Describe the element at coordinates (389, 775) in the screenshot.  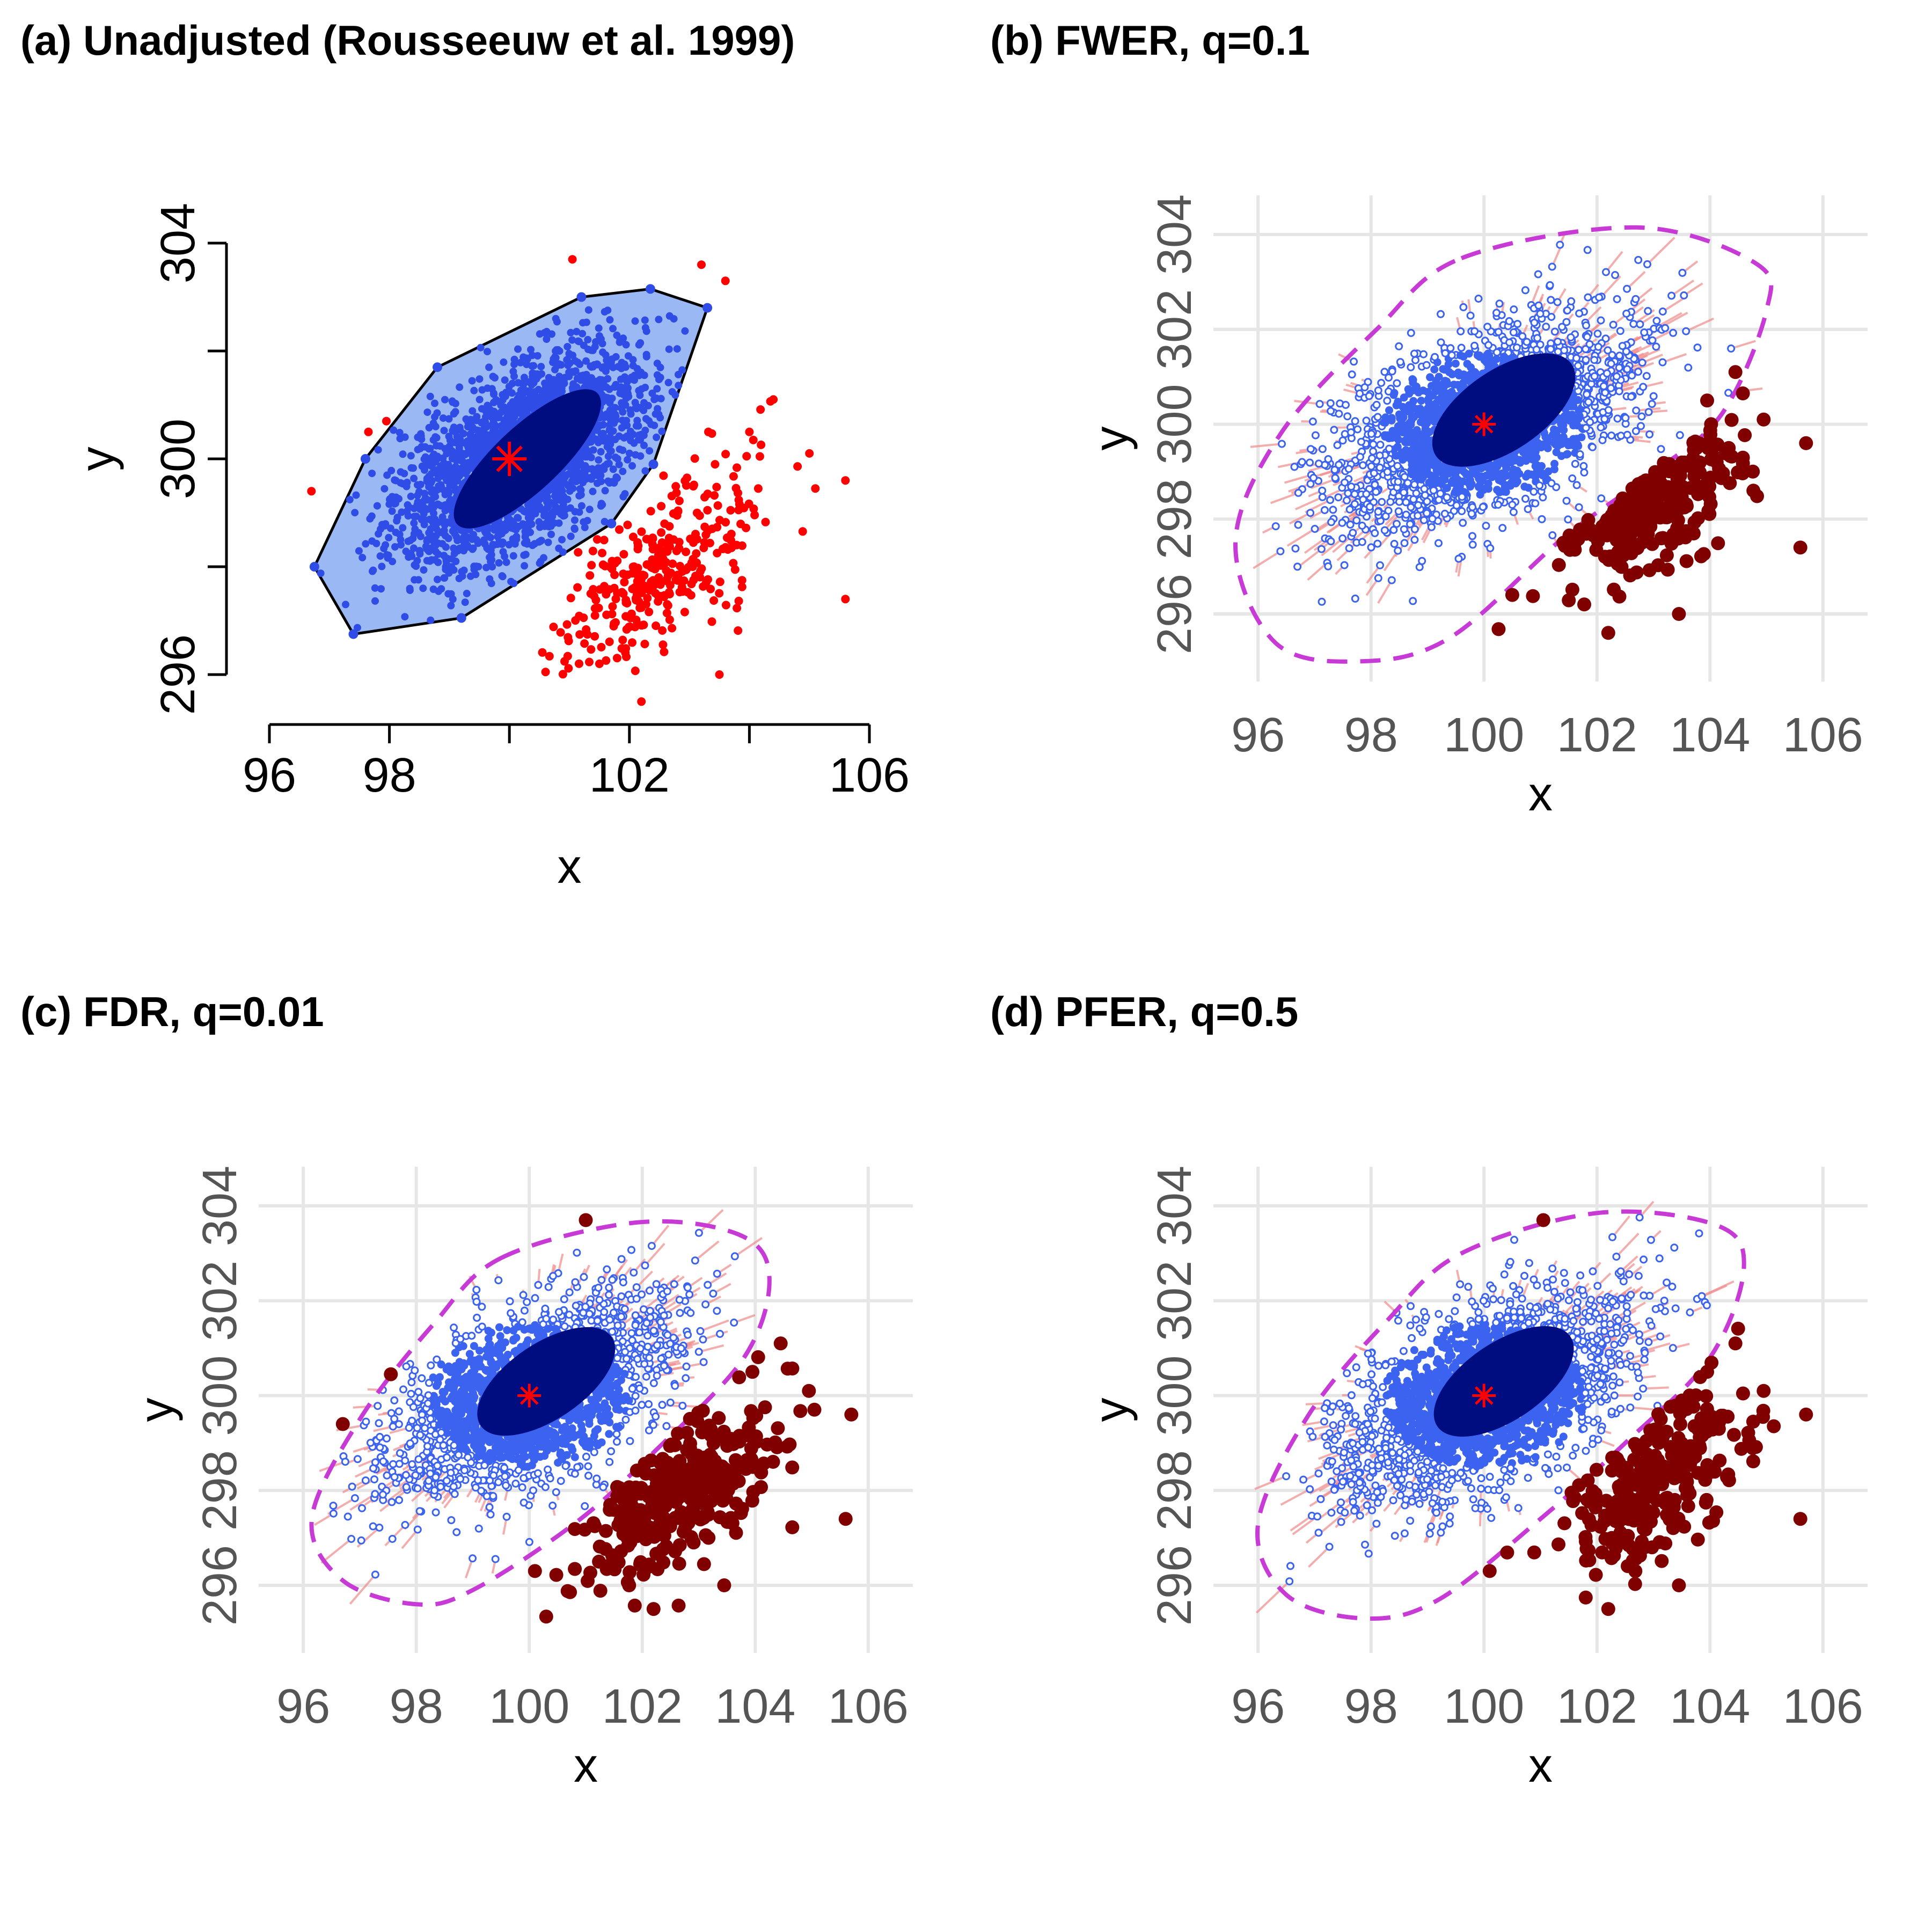
I see `x-tick-label: 98` at that location.